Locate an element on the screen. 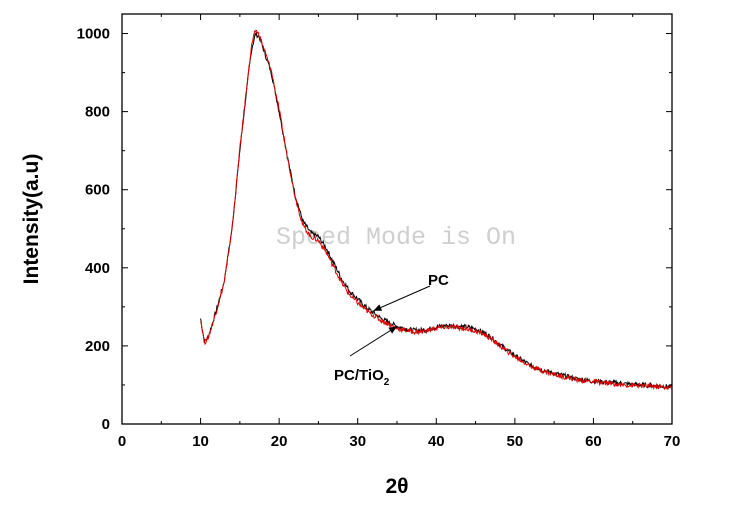 Image resolution: width=744 pixels, height=512 pixels. annotation-pc-arrowhead is located at coordinates (378, 307).